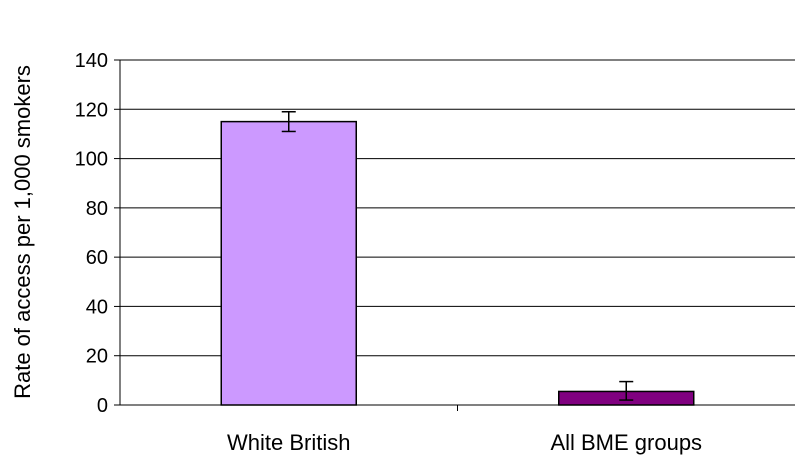 This screenshot has width=795, height=468. Describe the element at coordinates (97, 307) in the screenshot. I see `y-tick-label: 40` at that location.